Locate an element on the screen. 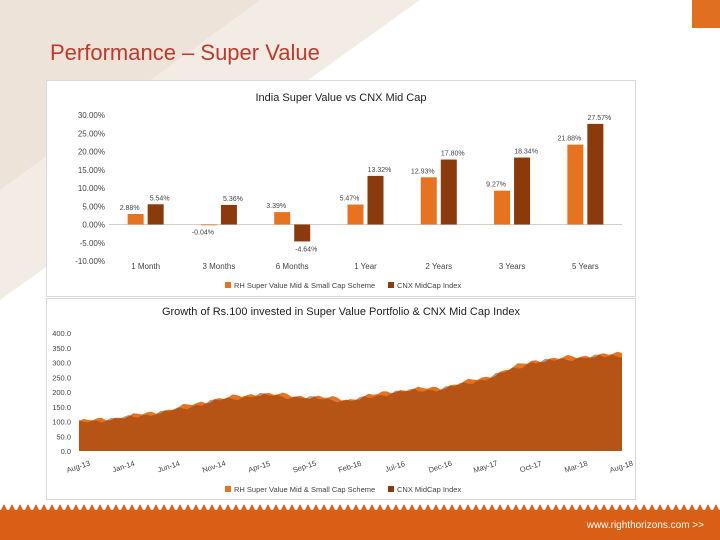  area-series is located at coordinates (350, 402).